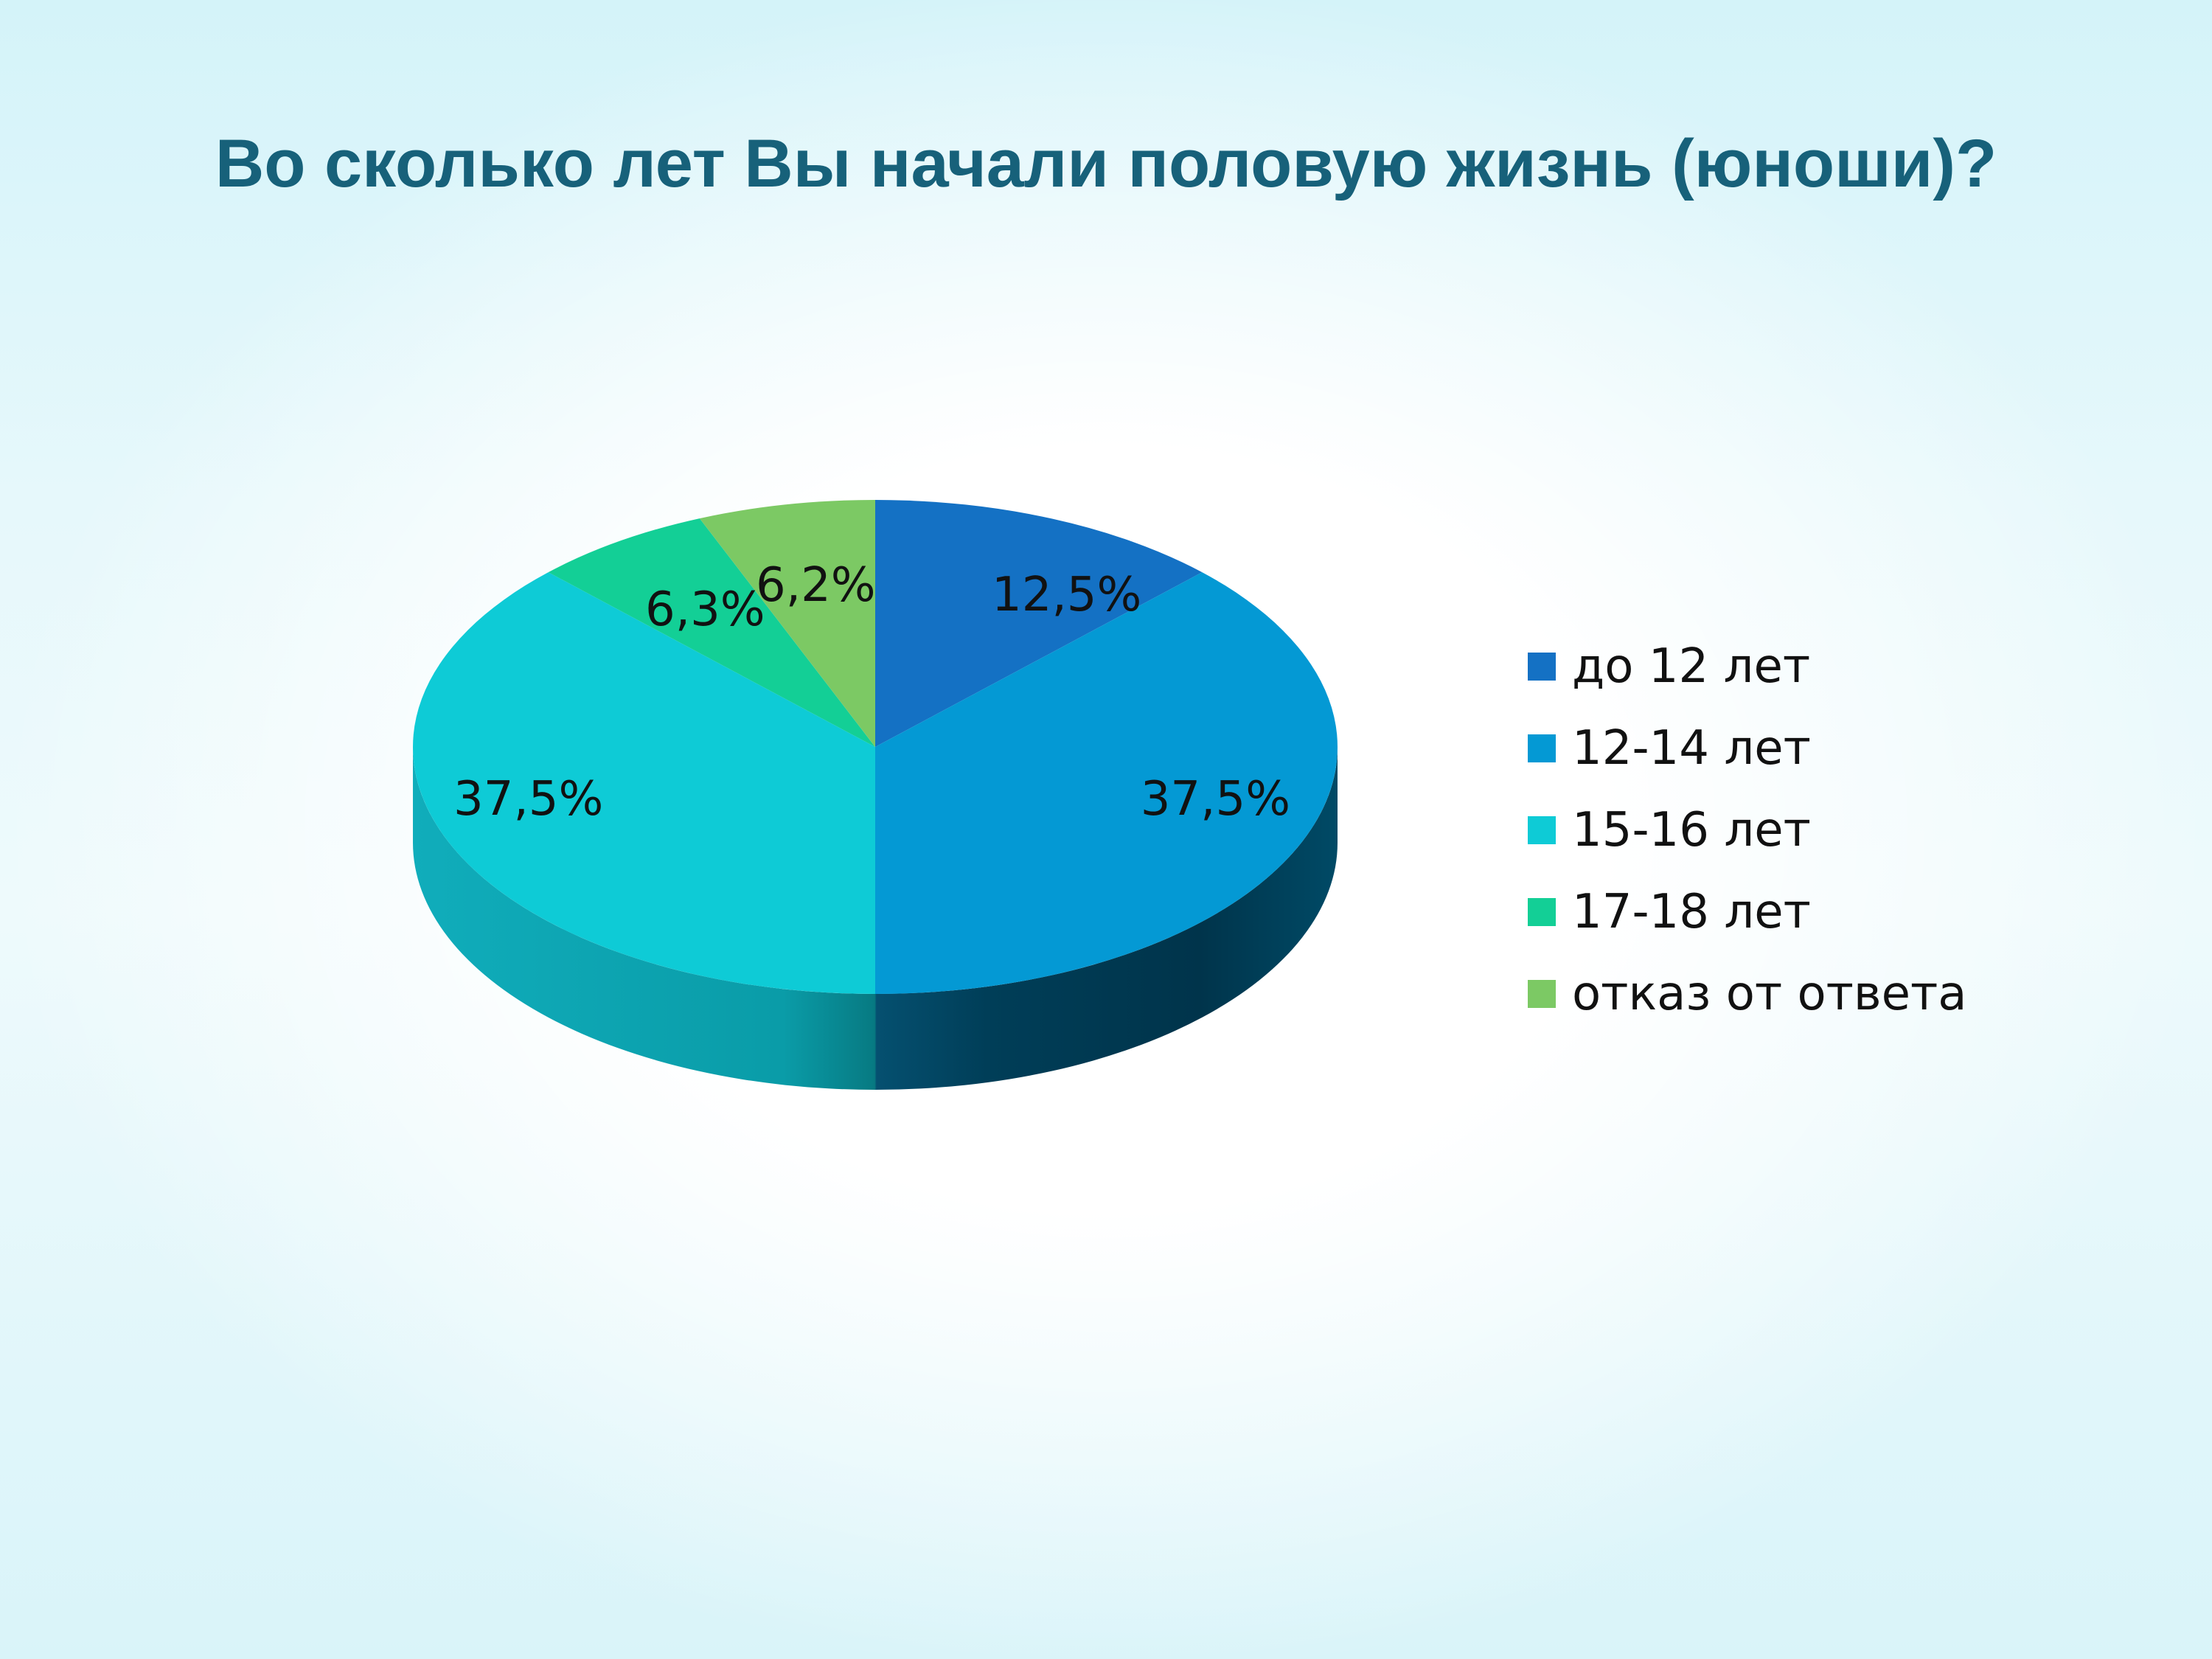 This screenshot has height=1659, width=2212. I want to click on legend-label: отказ от ответа, so click(1769, 993).